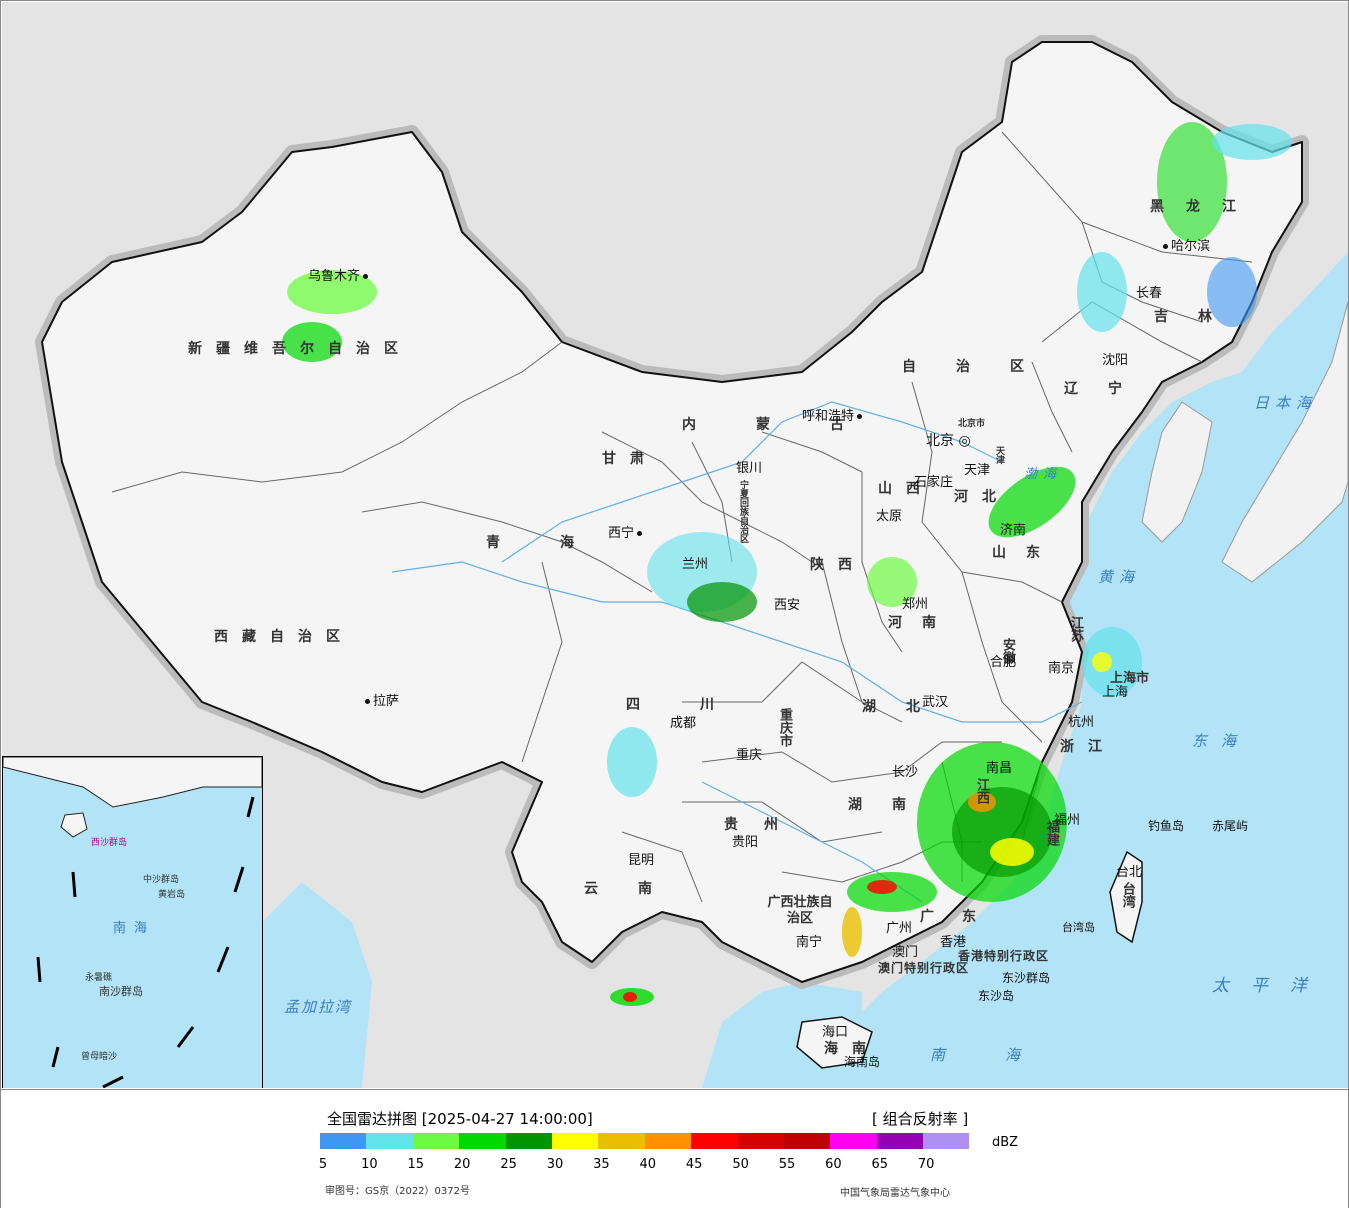 This screenshot has width=1349, height=1208. I want to click on label-gansu: 甘肃, so click(630, 459).